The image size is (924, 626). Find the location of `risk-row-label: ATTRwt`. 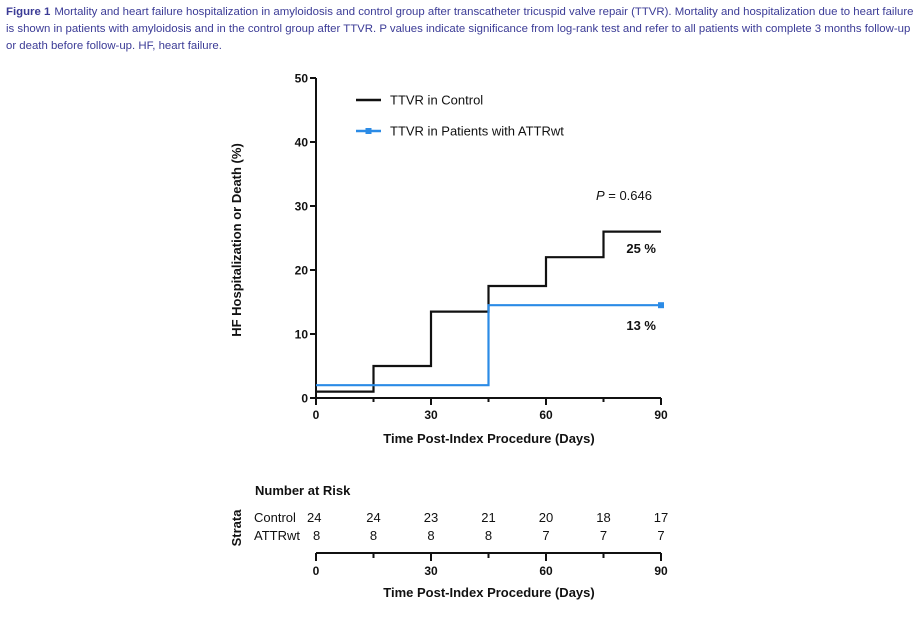

risk-row-label: ATTRwt is located at coordinates (277, 535).